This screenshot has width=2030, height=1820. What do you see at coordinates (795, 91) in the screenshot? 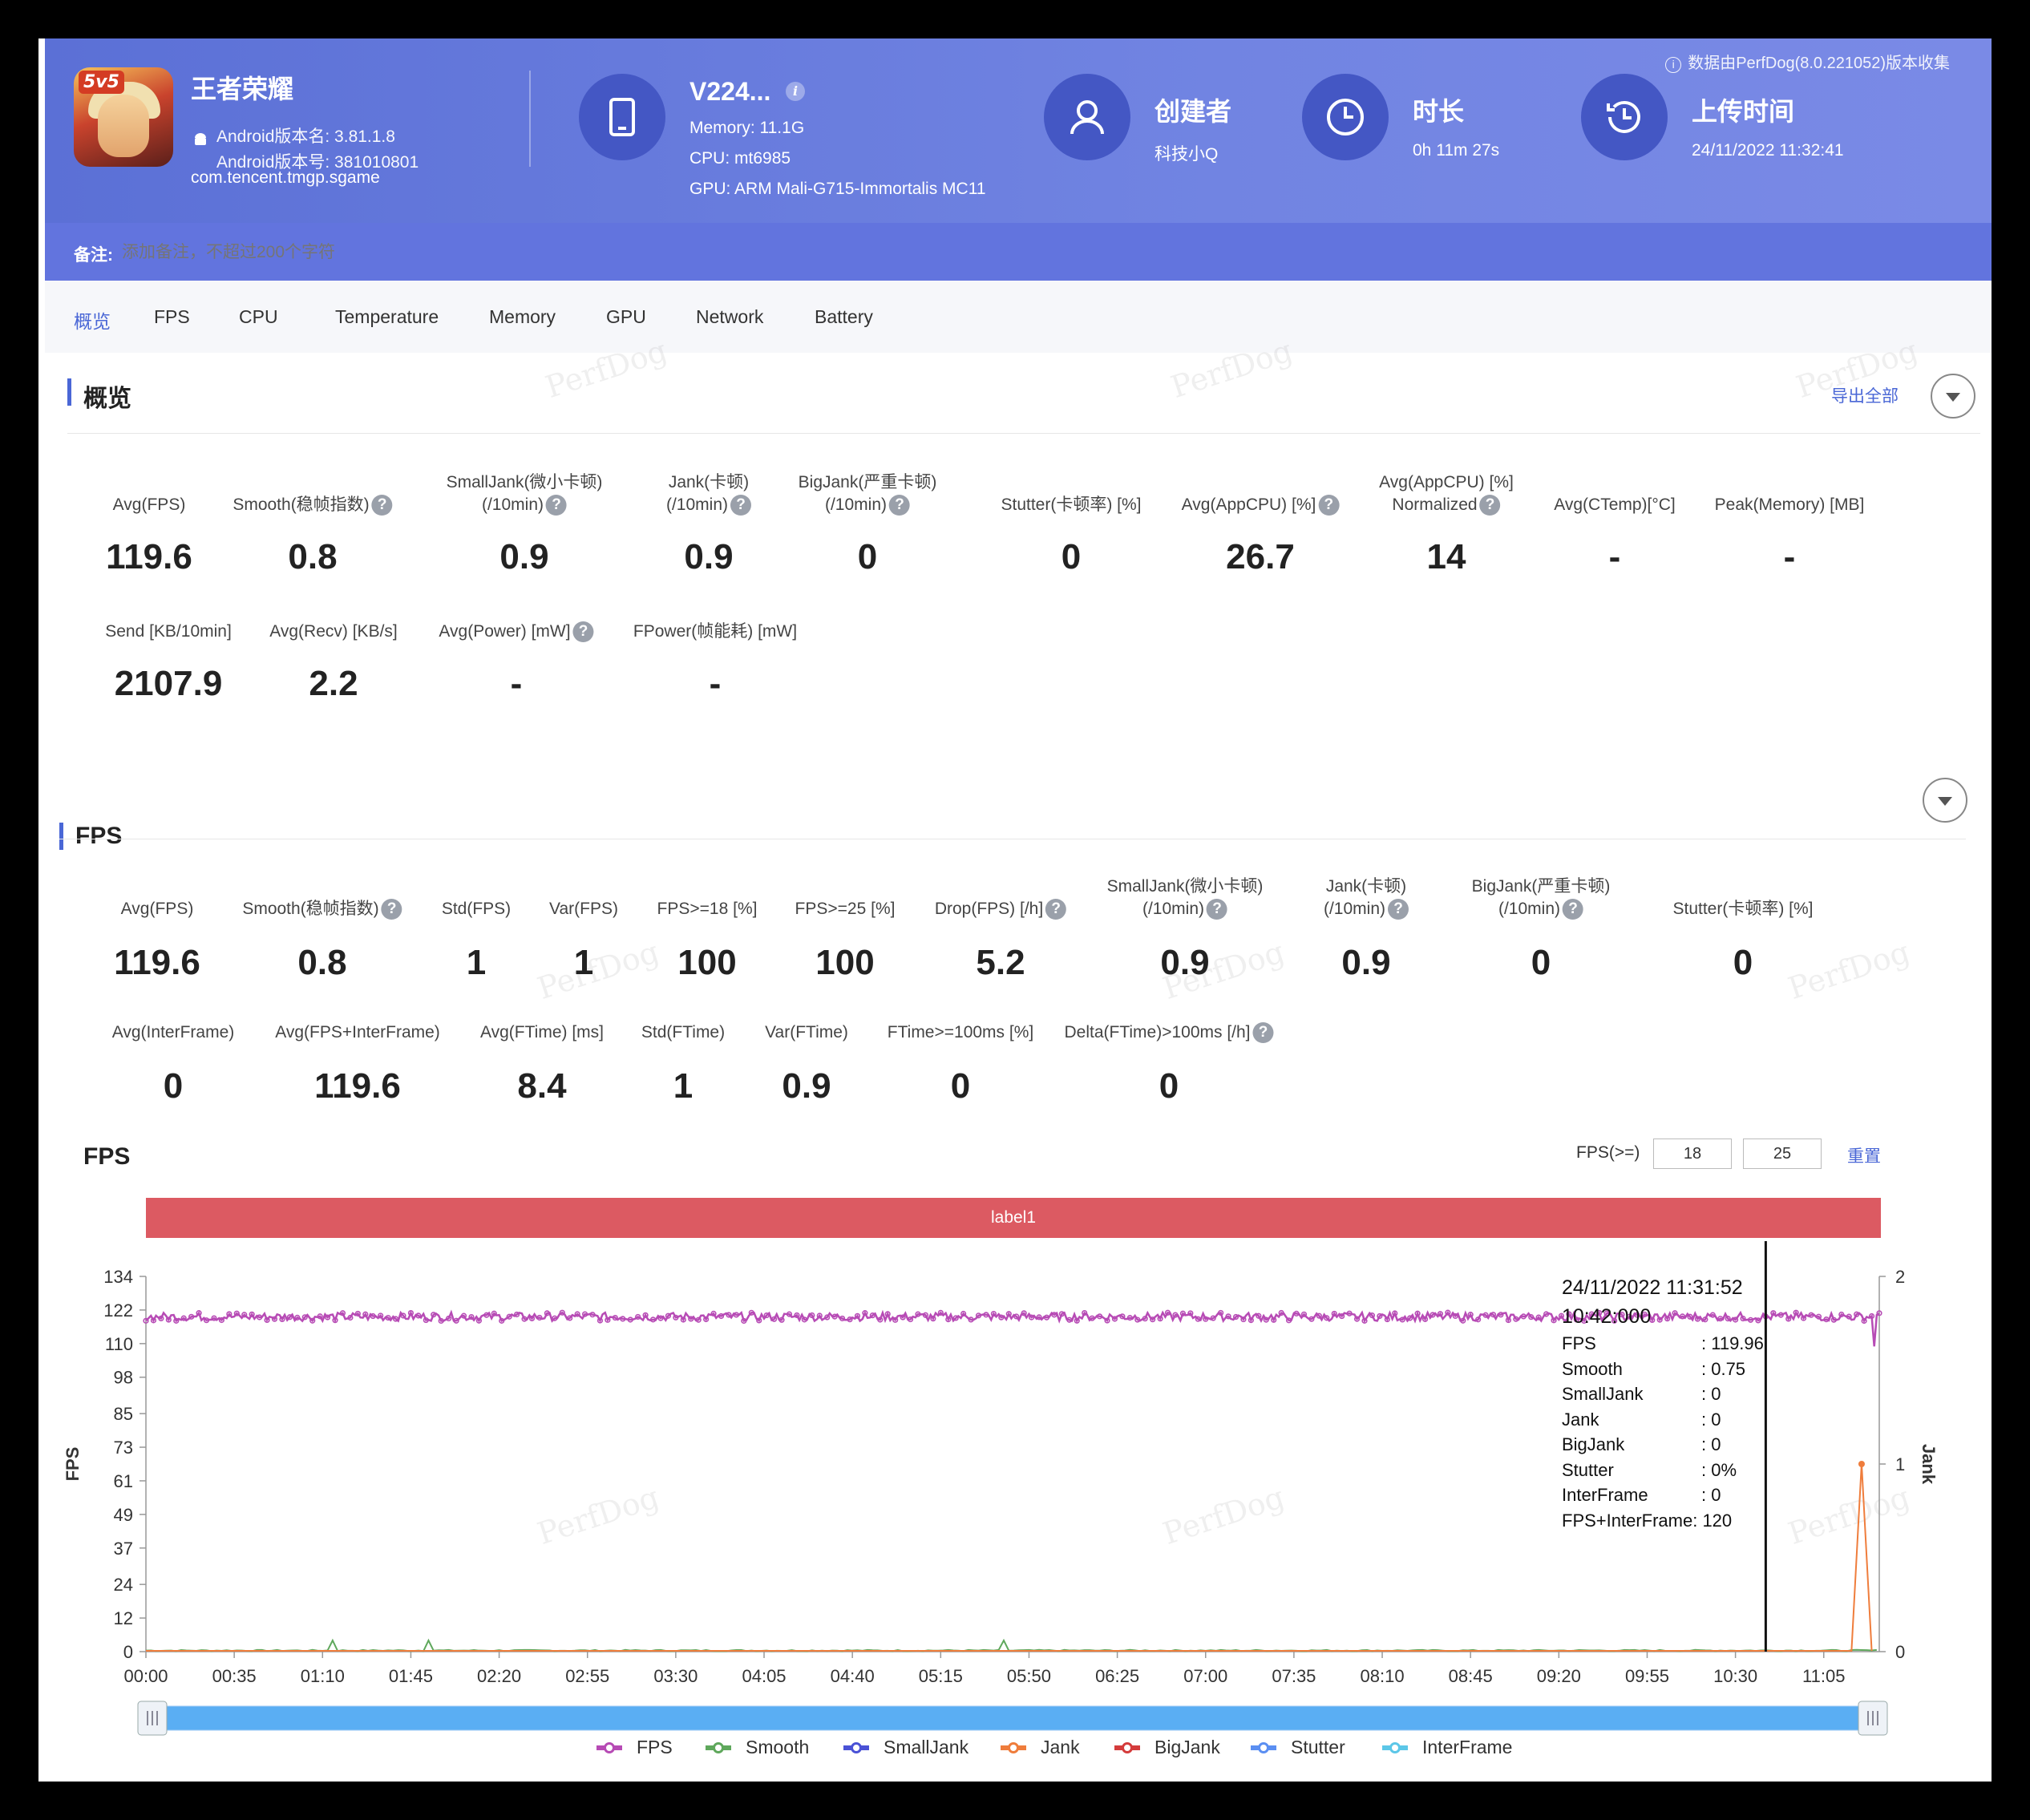
I see `info-icon: i` at bounding box center [795, 91].